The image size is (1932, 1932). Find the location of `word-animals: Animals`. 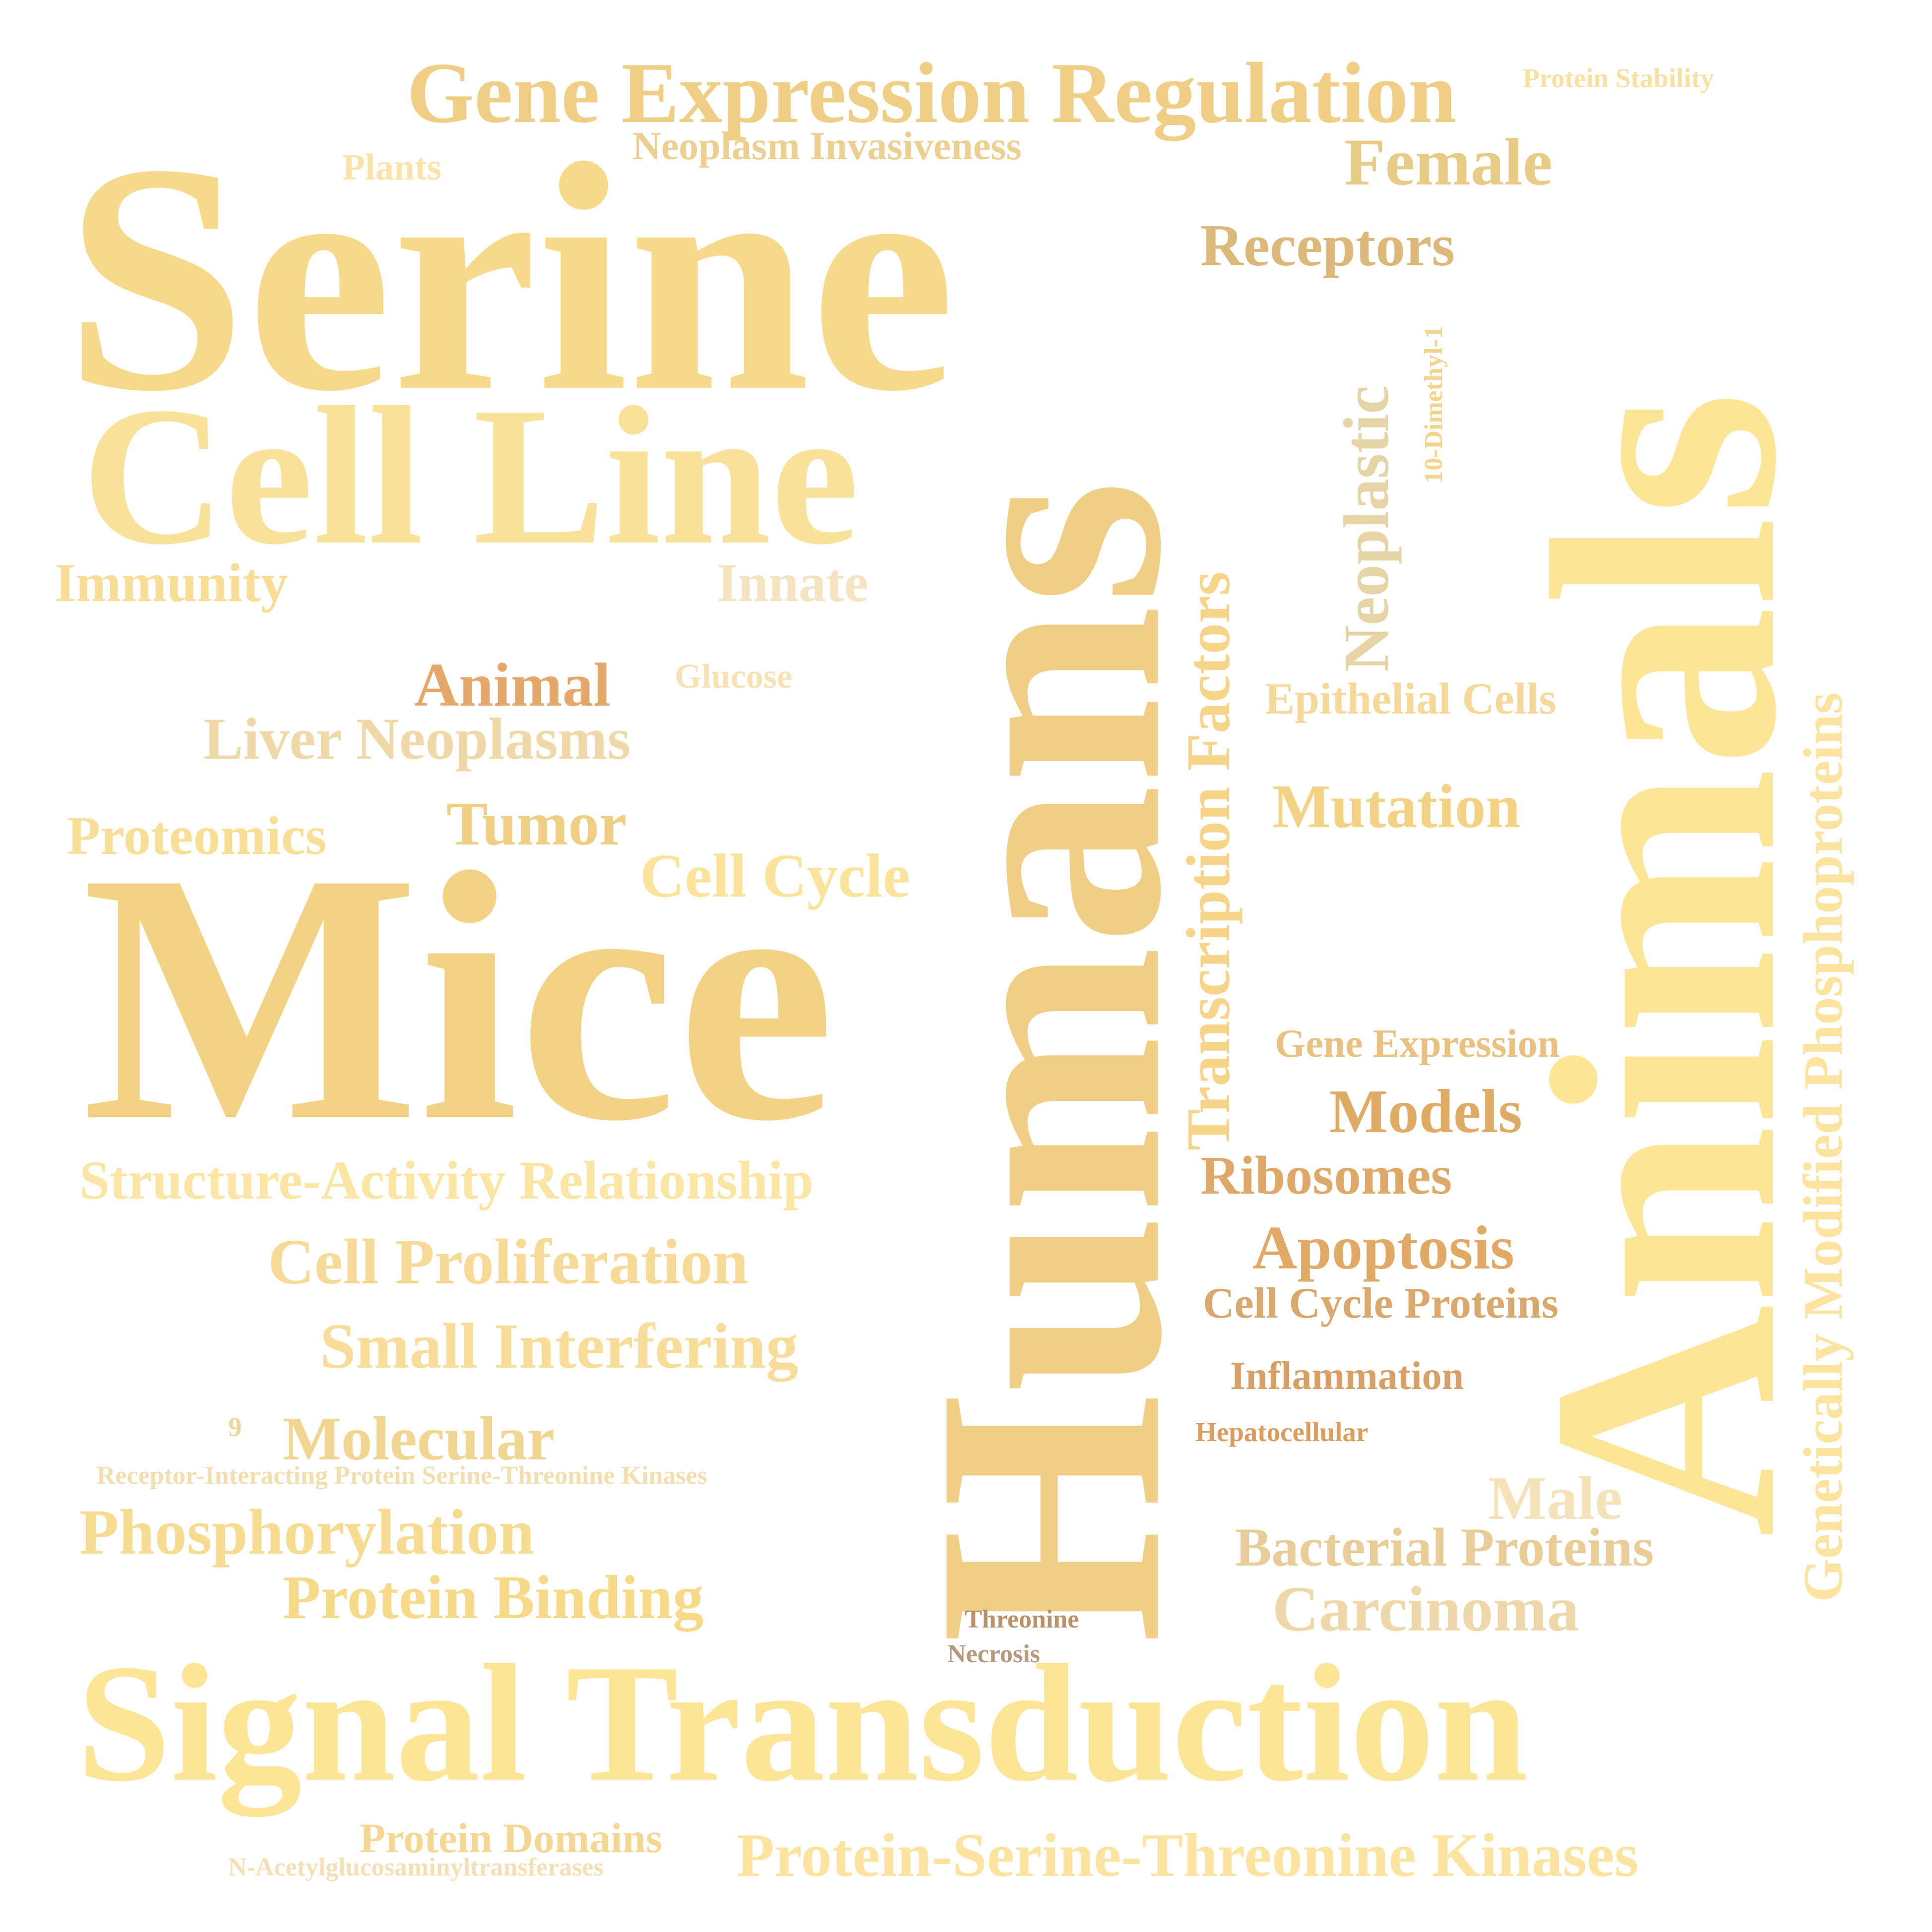

word-animals: Animals is located at coordinates (1664, 964).